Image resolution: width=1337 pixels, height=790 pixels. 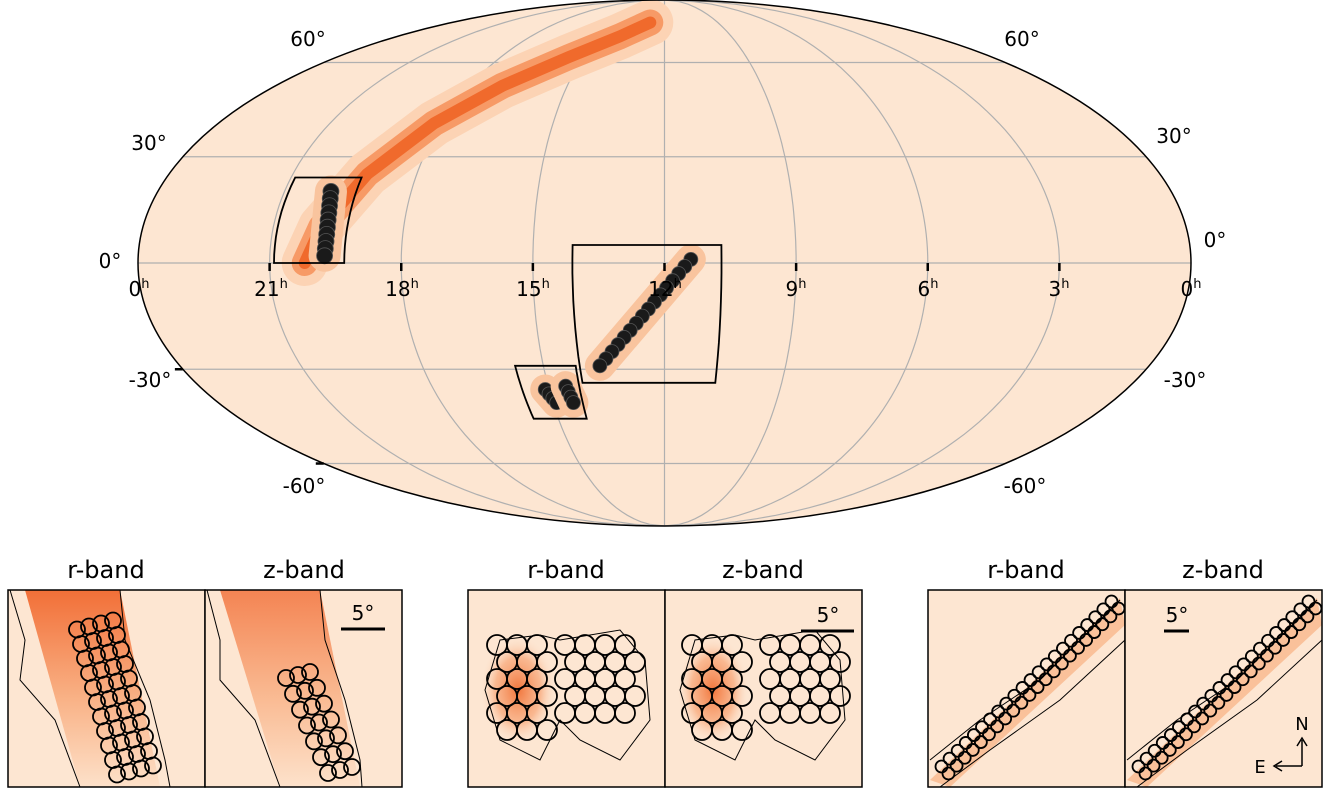 I want to click on panel-middle-z: 5°, so click(x=763, y=688).